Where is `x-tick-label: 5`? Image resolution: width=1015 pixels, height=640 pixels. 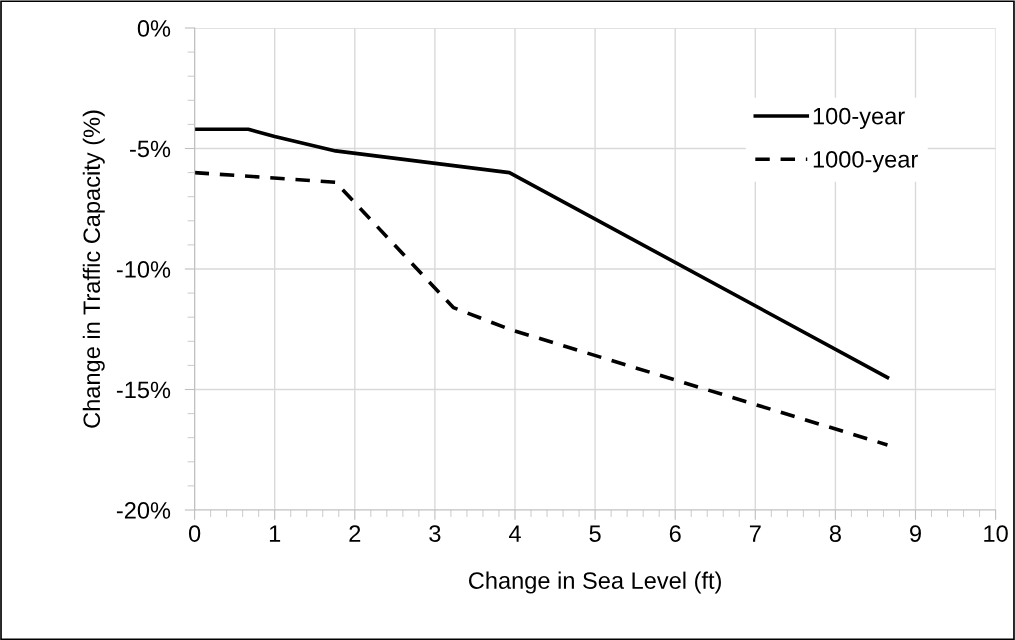 x-tick-label: 5 is located at coordinates (595, 533).